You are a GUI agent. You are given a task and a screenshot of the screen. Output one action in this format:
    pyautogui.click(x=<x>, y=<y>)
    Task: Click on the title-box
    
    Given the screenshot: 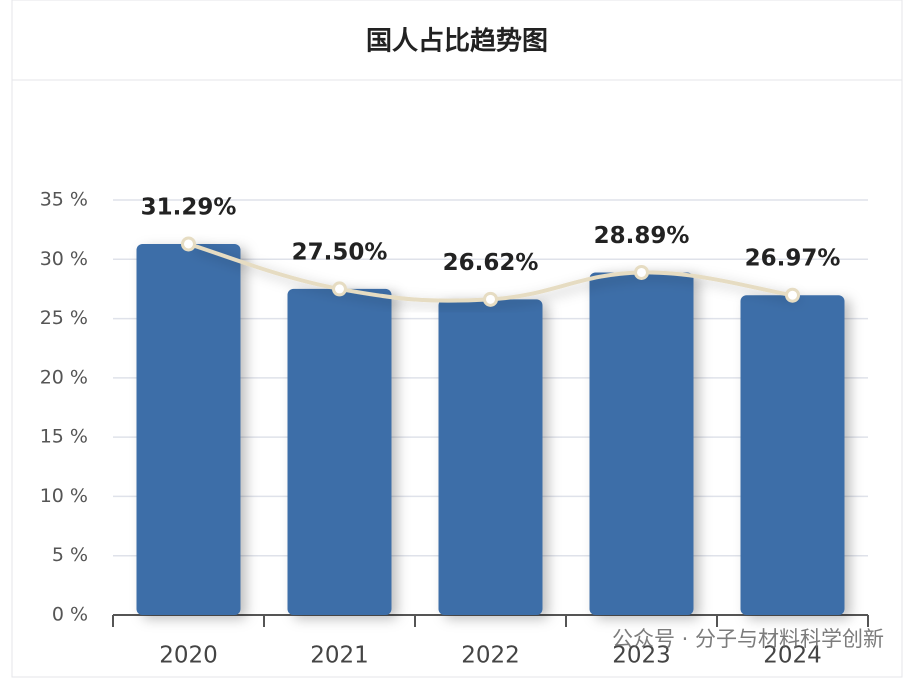 What is the action you would take?
    pyautogui.click(x=457, y=40)
    